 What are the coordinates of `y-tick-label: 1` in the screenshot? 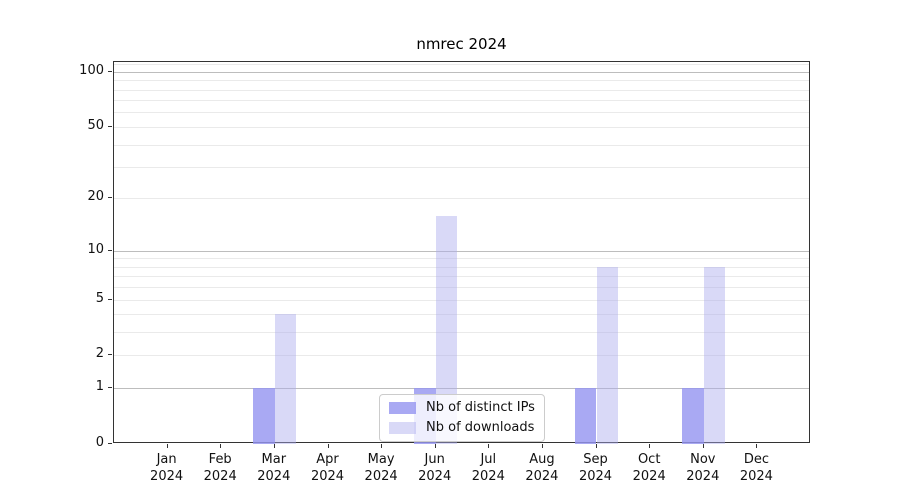 It's located at (99, 387).